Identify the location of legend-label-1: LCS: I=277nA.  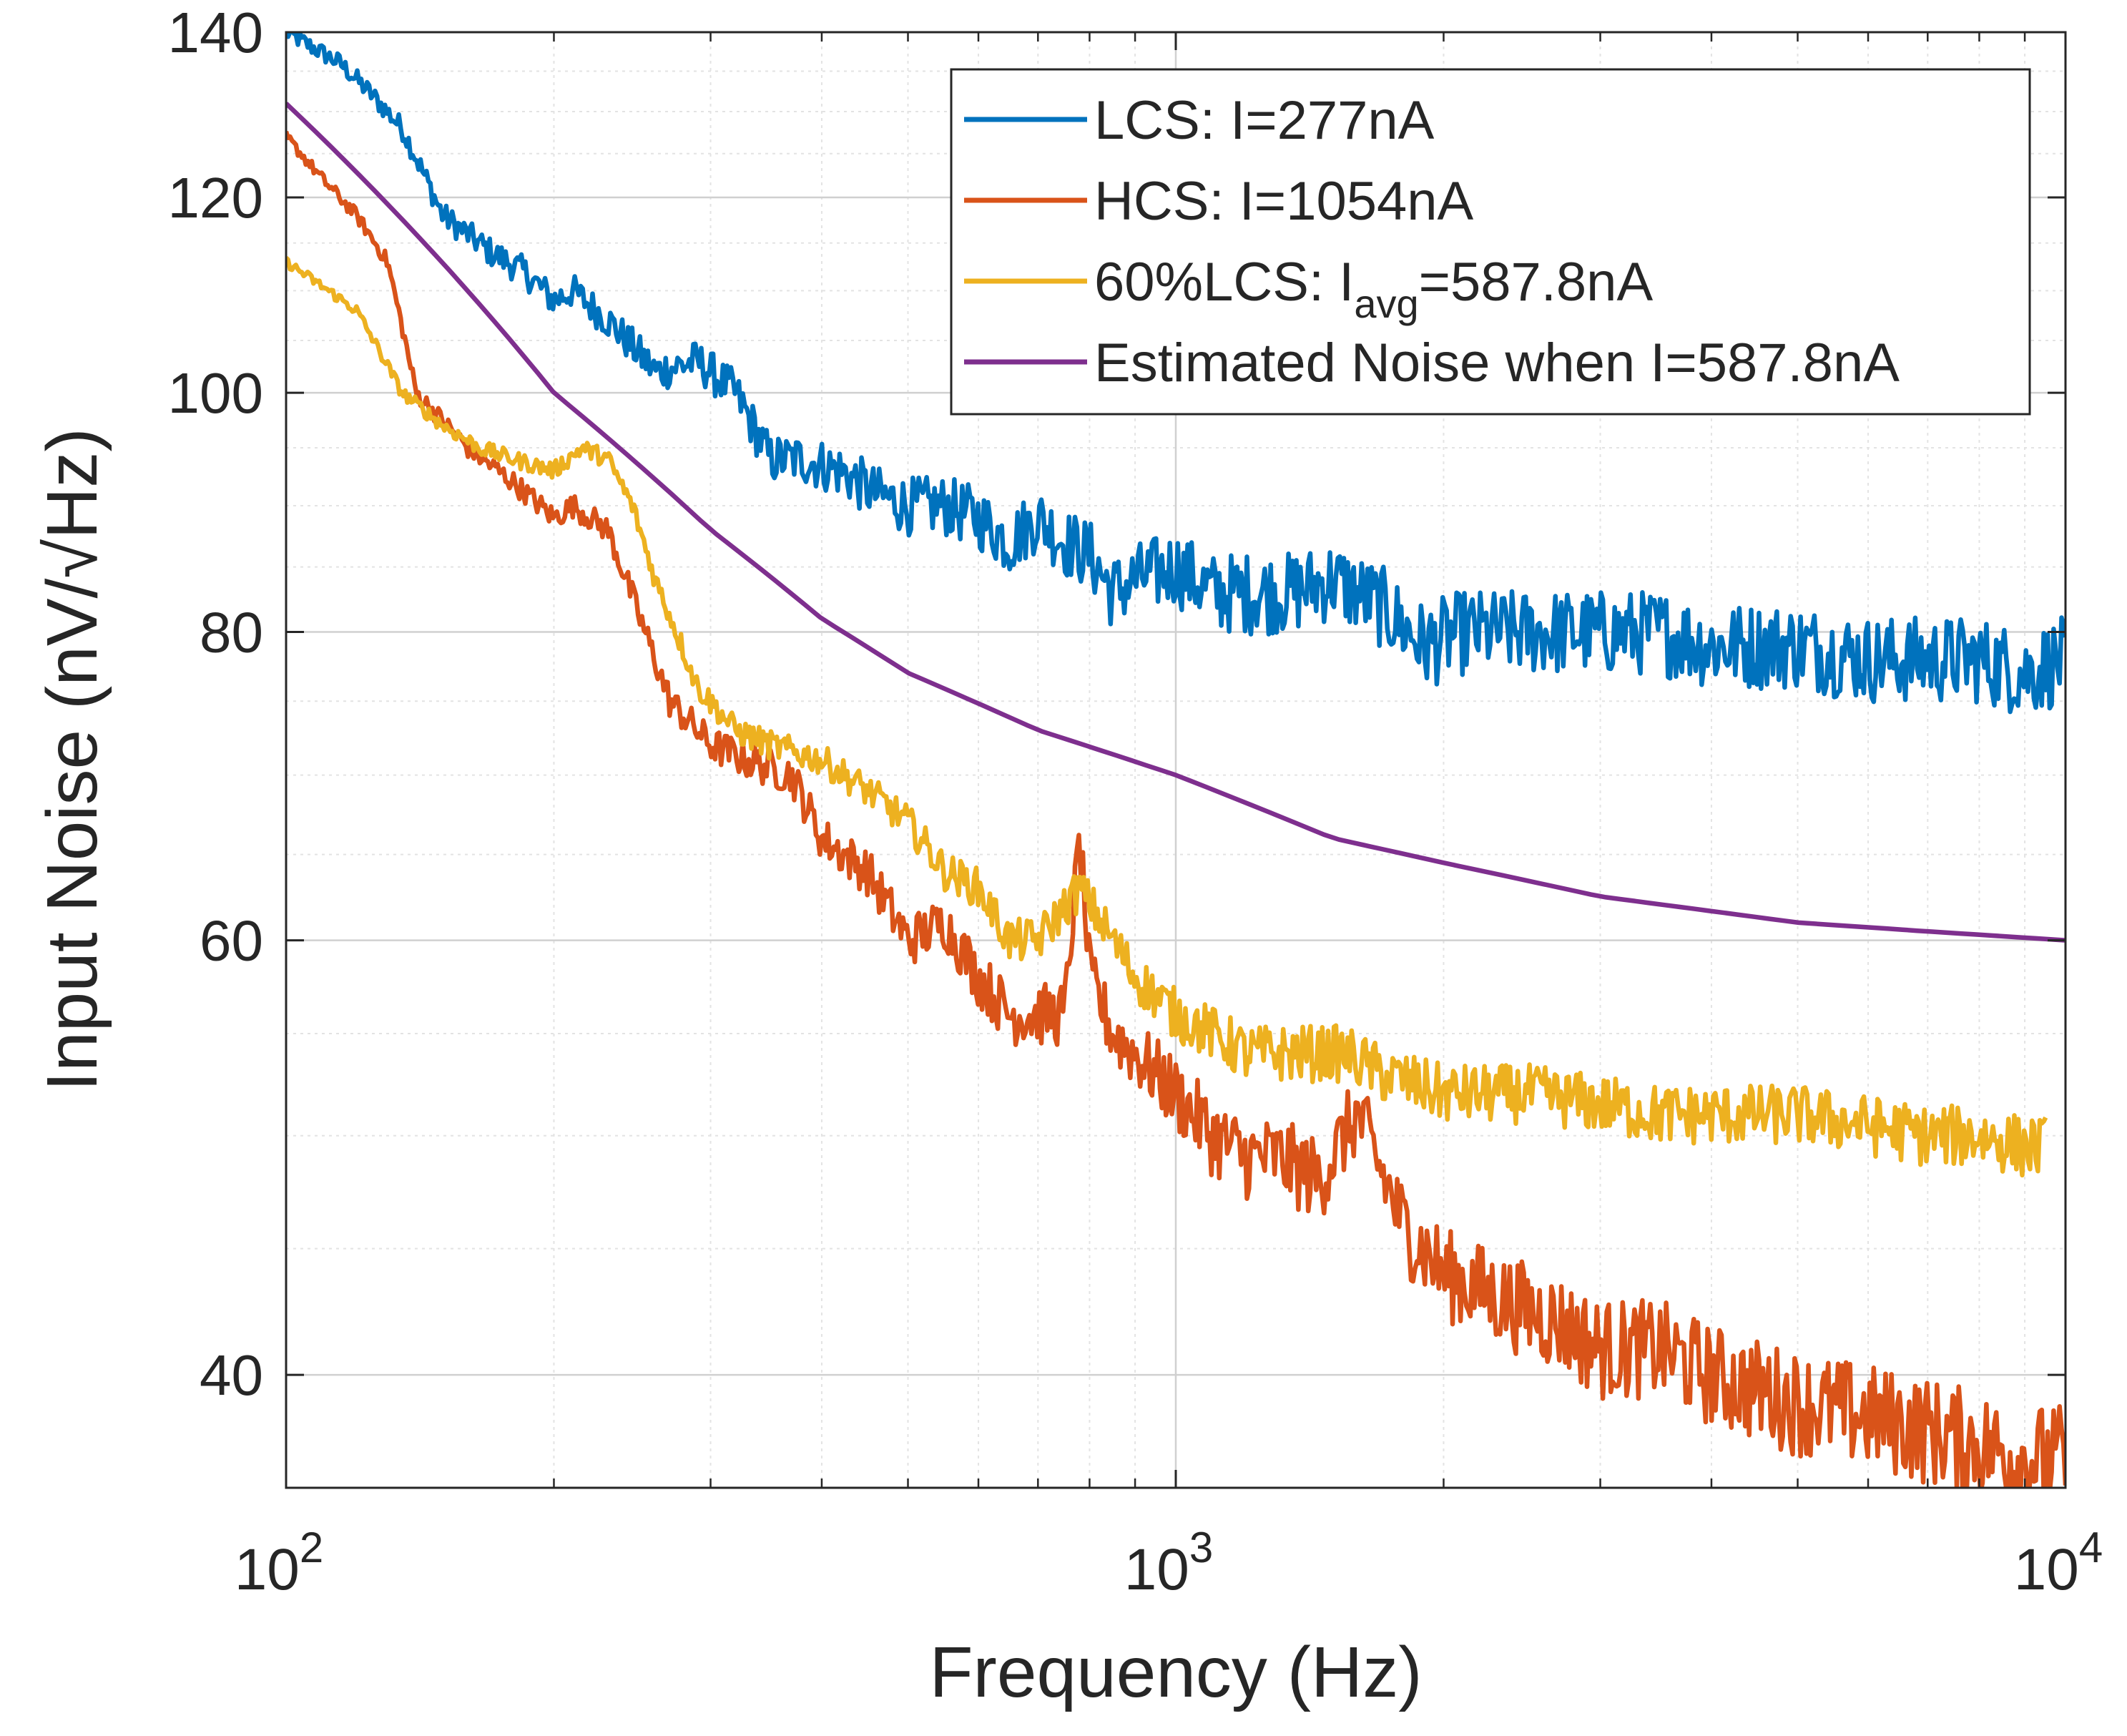
(1265, 120).